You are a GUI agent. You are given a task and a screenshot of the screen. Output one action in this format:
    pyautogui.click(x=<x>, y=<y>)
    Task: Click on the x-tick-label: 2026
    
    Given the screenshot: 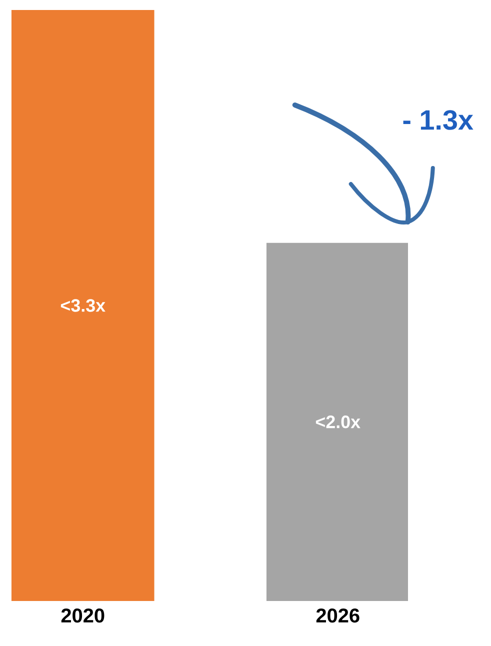 What is the action you would take?
    pyautogui.click(x=338, y=615)
    